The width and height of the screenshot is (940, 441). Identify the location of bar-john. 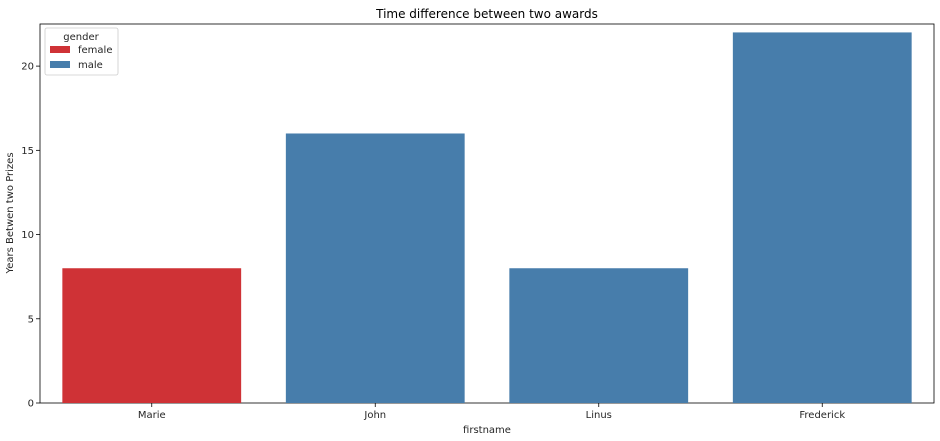
(375, 268).